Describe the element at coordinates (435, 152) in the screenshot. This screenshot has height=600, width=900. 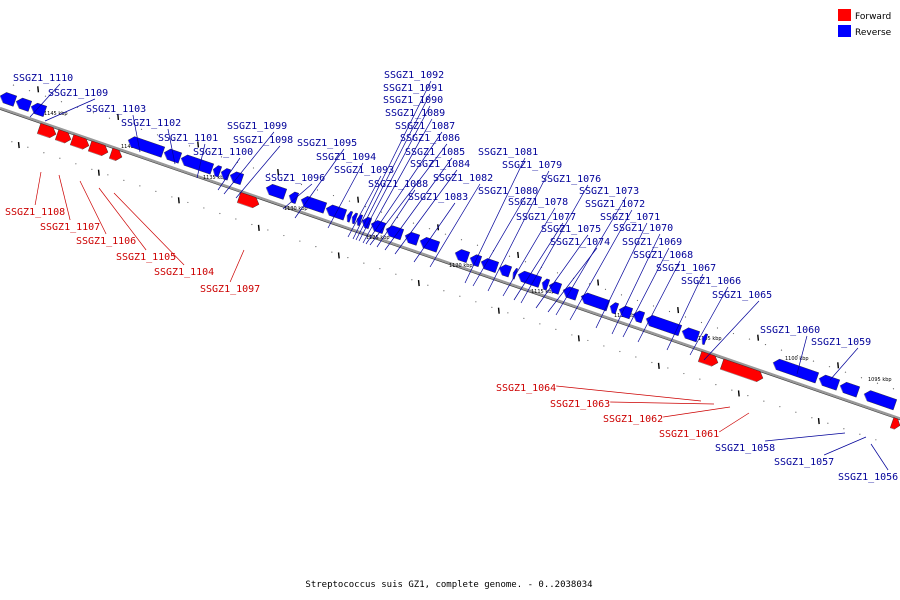
I see `gene-label: SSGZ1_1085` at that location.